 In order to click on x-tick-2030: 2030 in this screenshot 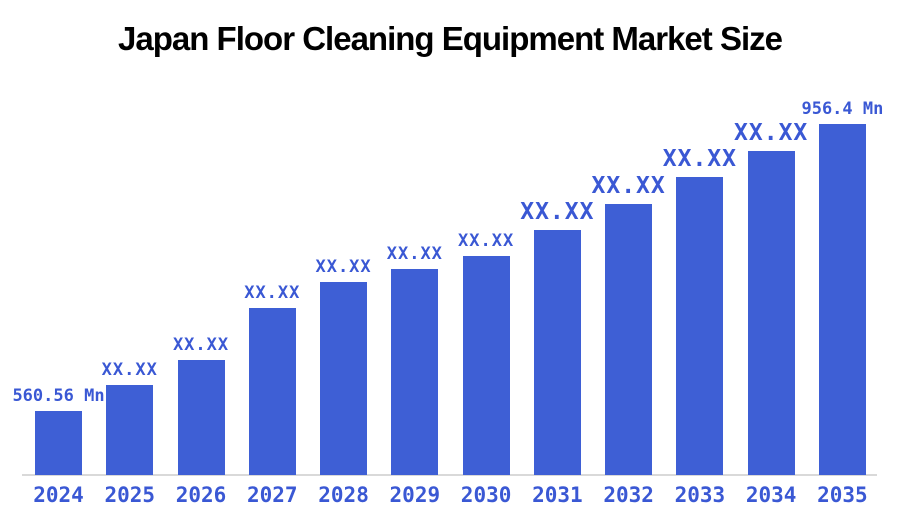, I will do `click(486, 495)`.